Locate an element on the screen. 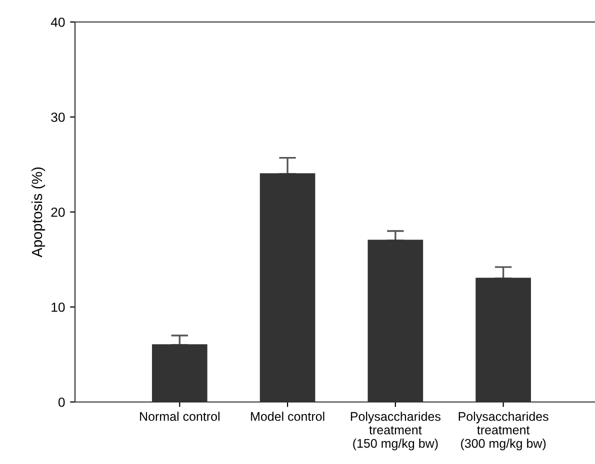 The height and width of the screenshot is (464, 595). x-tick-label: Normal control is located at coordinates (180, 416).